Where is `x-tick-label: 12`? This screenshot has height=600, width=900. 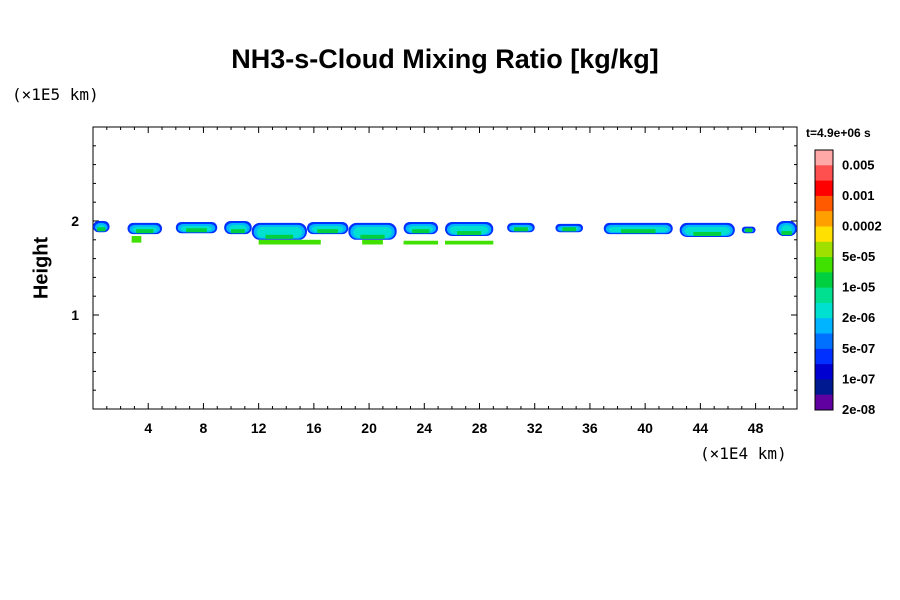
x-tick-label: 12 is located at coordinates (259, 428).